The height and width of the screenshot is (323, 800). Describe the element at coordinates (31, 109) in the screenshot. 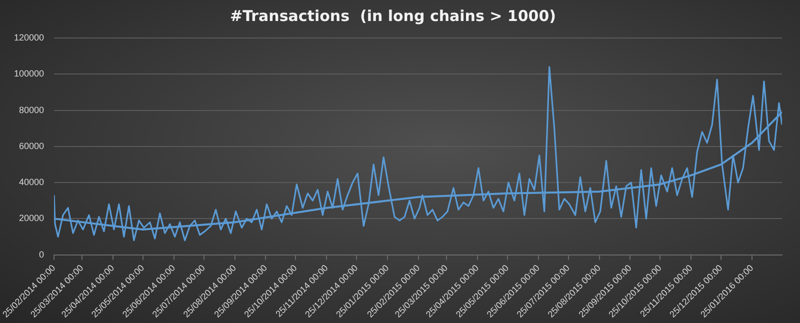

I see `y-tick-label: 80000` at that location.